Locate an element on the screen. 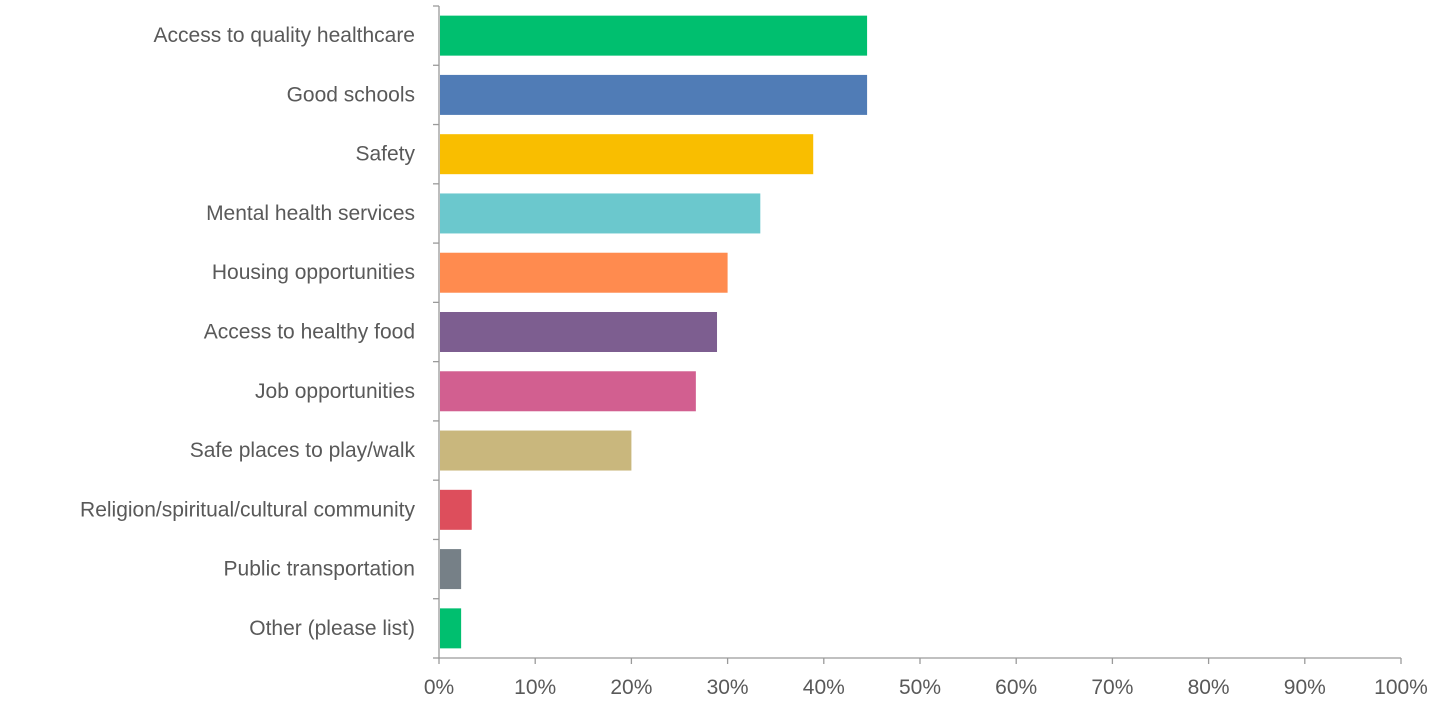 This screenshot has width=1441, height=709. category-label: Religion/spiritual/cultural community is located at coordinates (247, 509).